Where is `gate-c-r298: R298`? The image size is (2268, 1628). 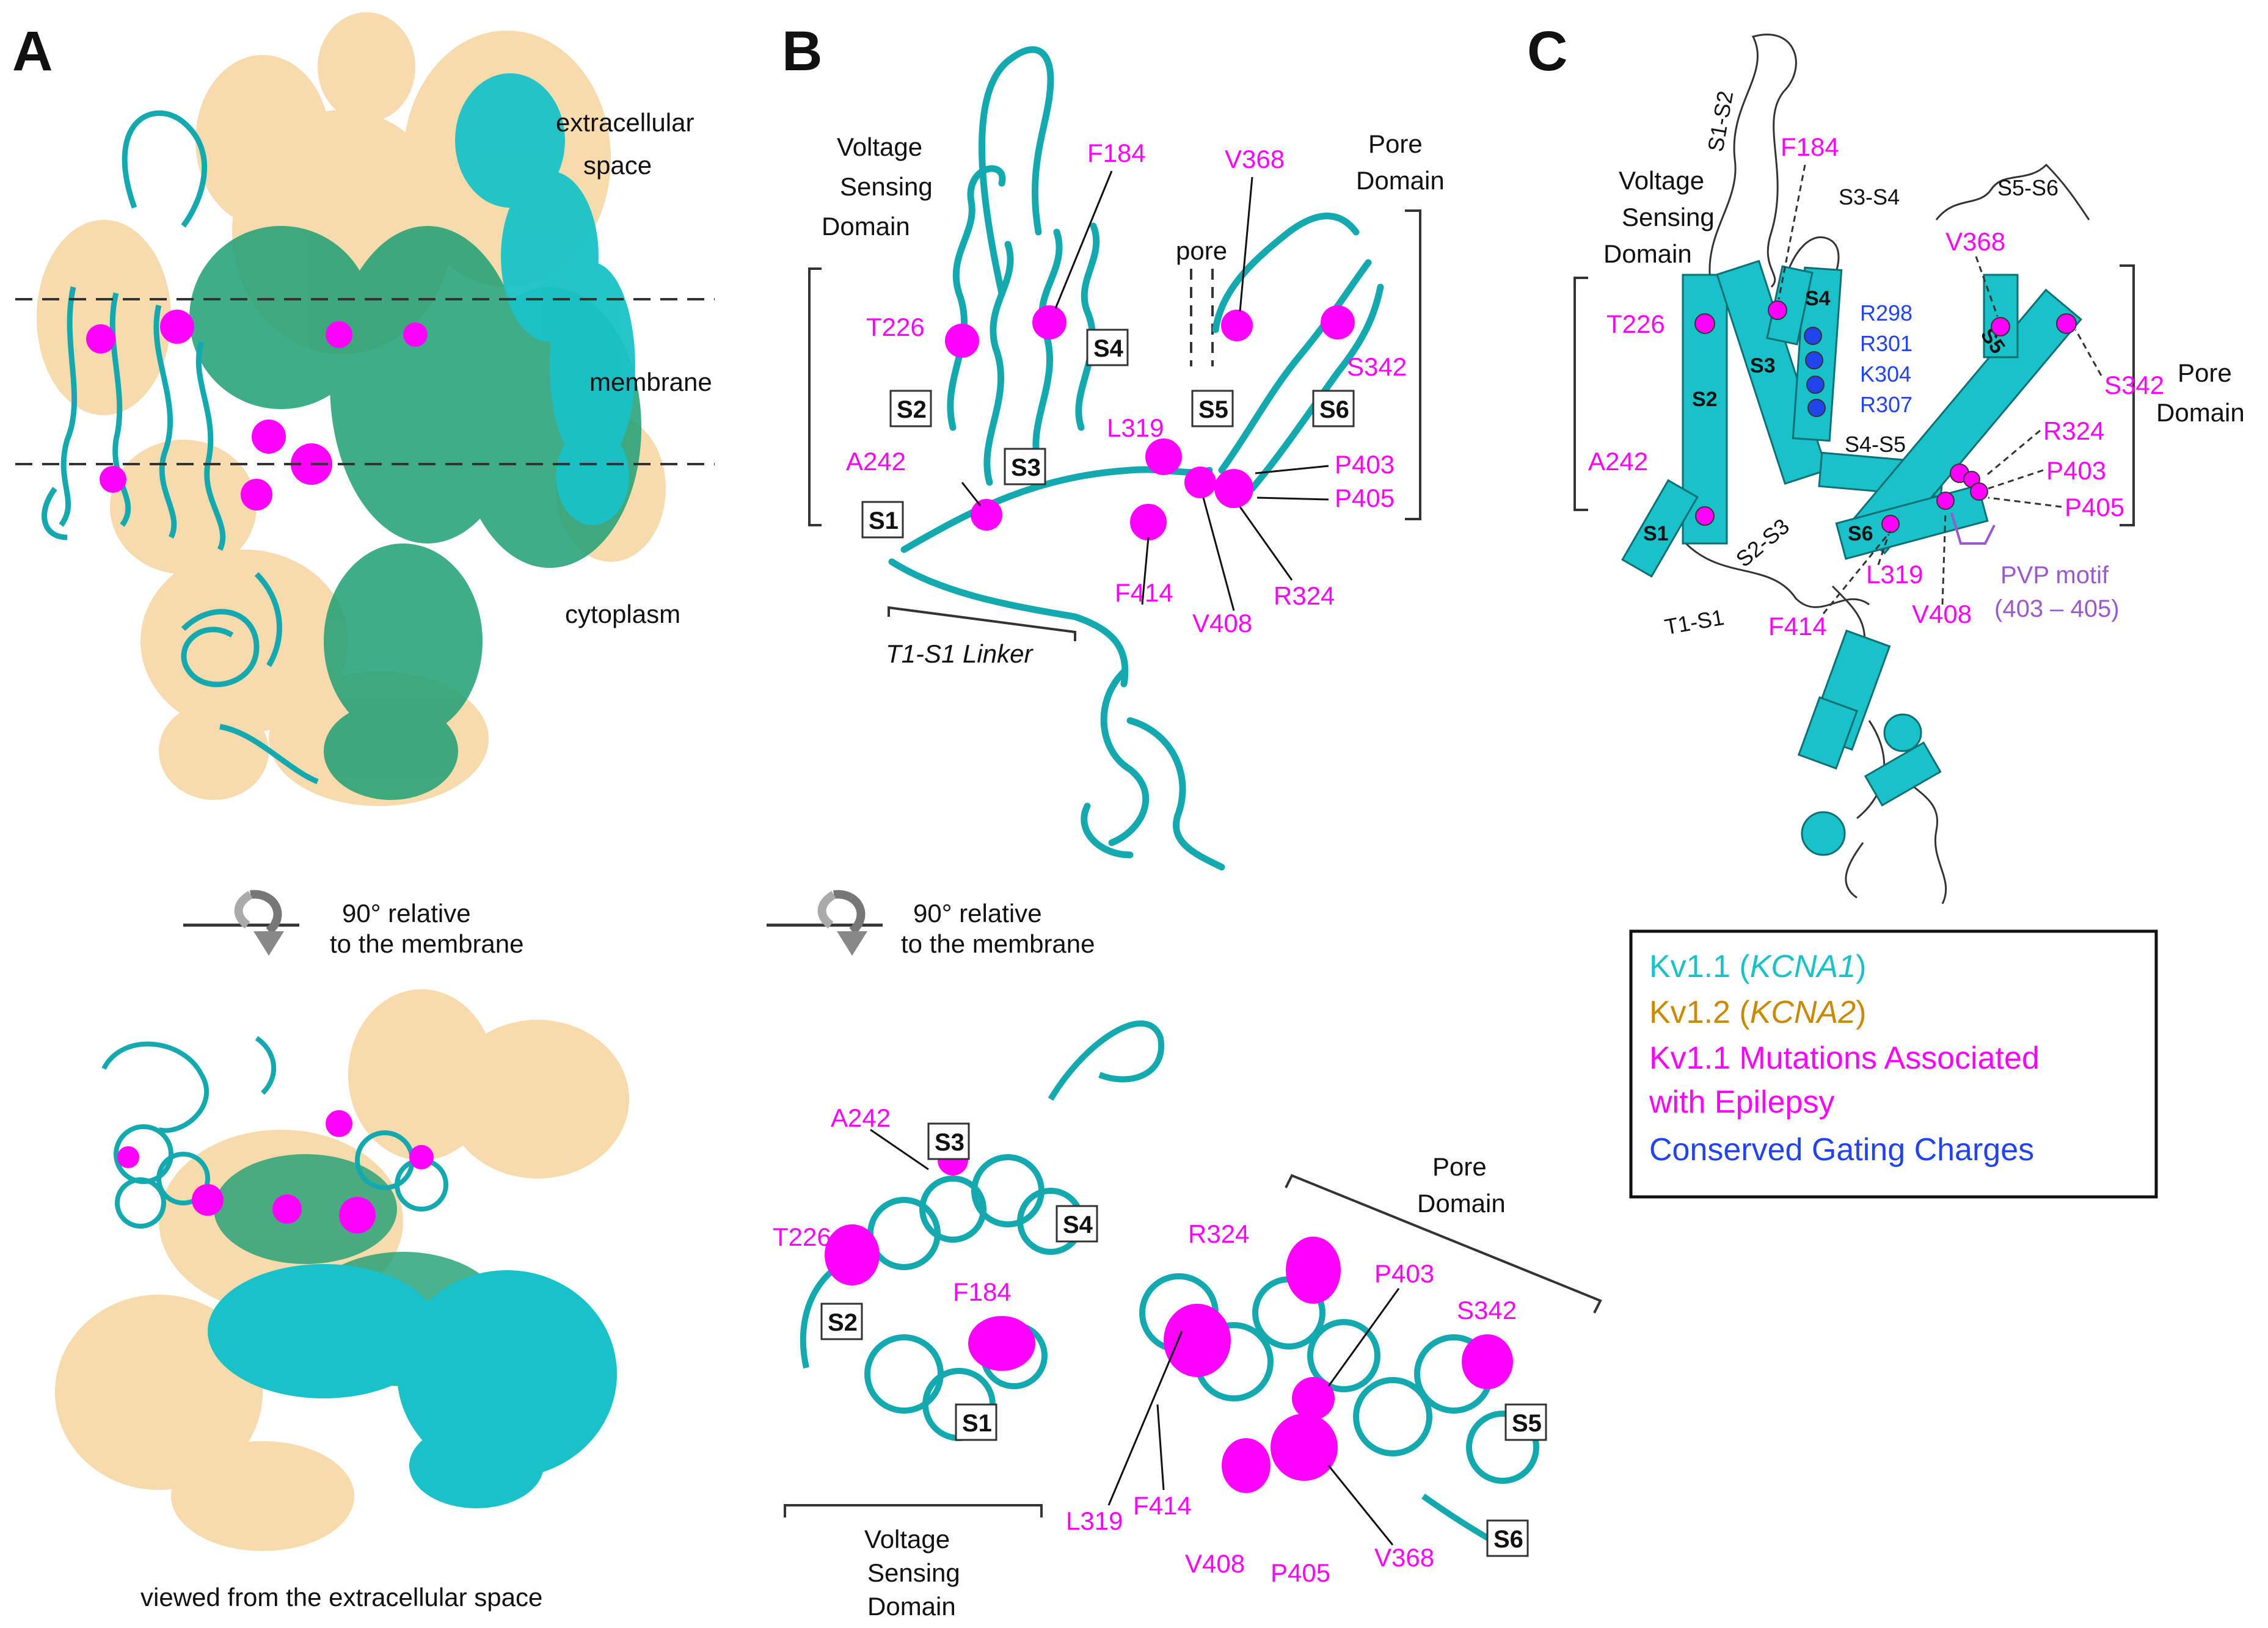 gate-c-r298: R298 is located at coordinates (1886, 312).